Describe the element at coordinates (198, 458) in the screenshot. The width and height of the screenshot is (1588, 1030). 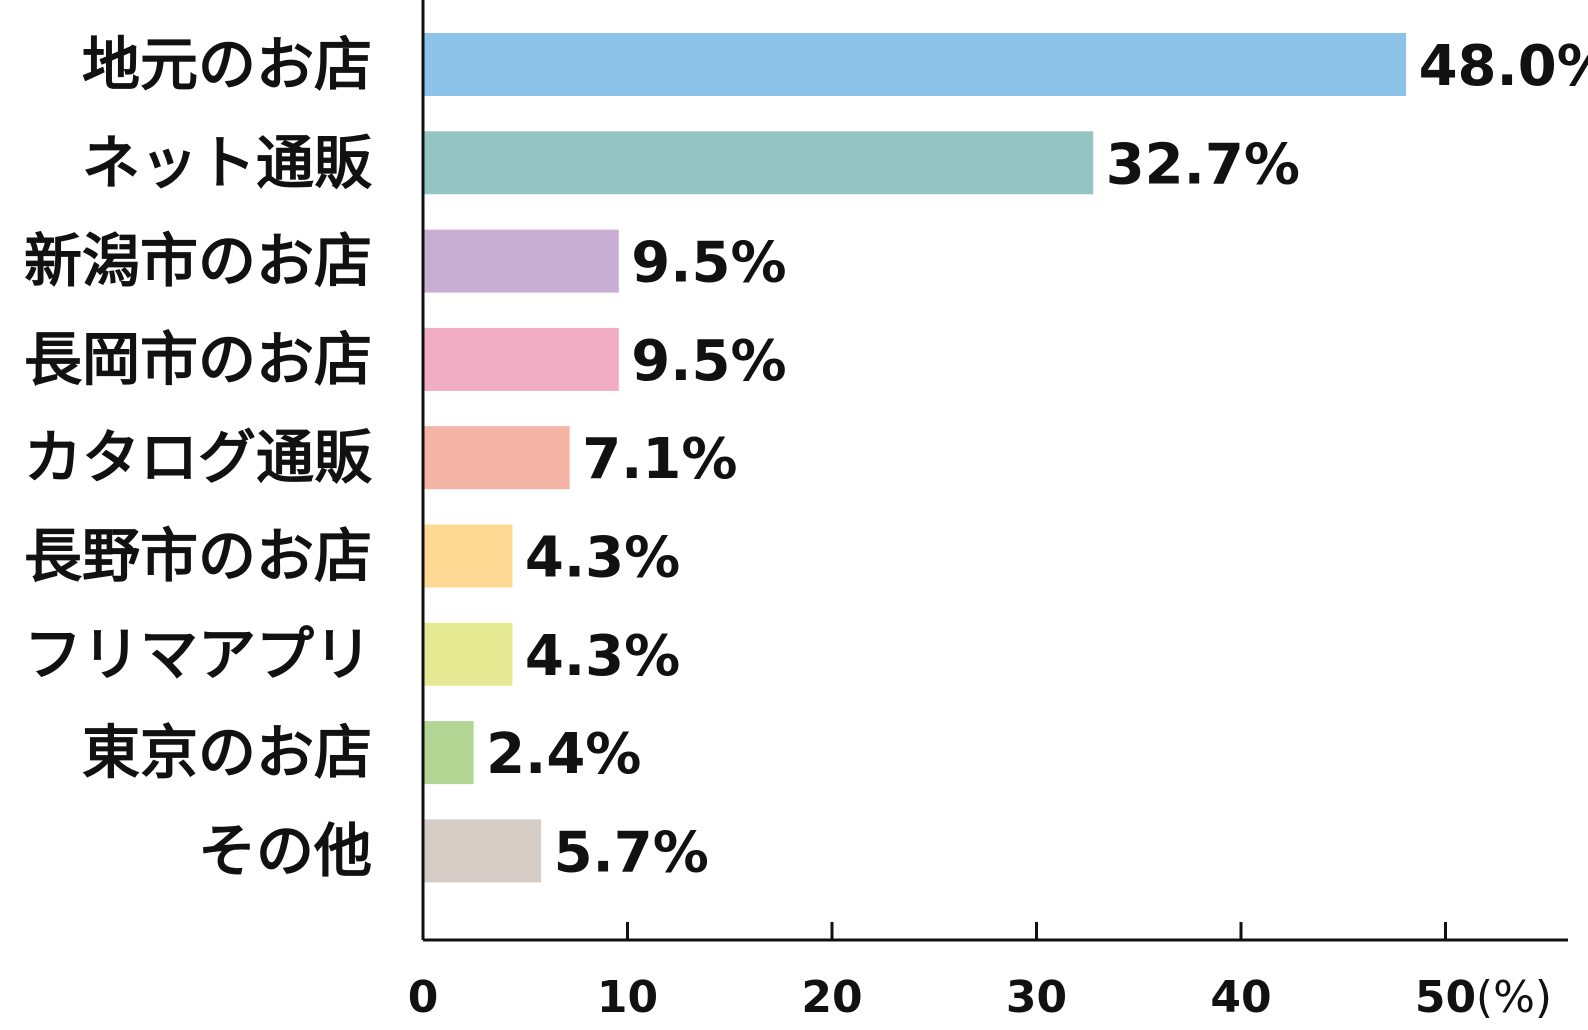
I see `category-label-4: カタログ通販` at that location.